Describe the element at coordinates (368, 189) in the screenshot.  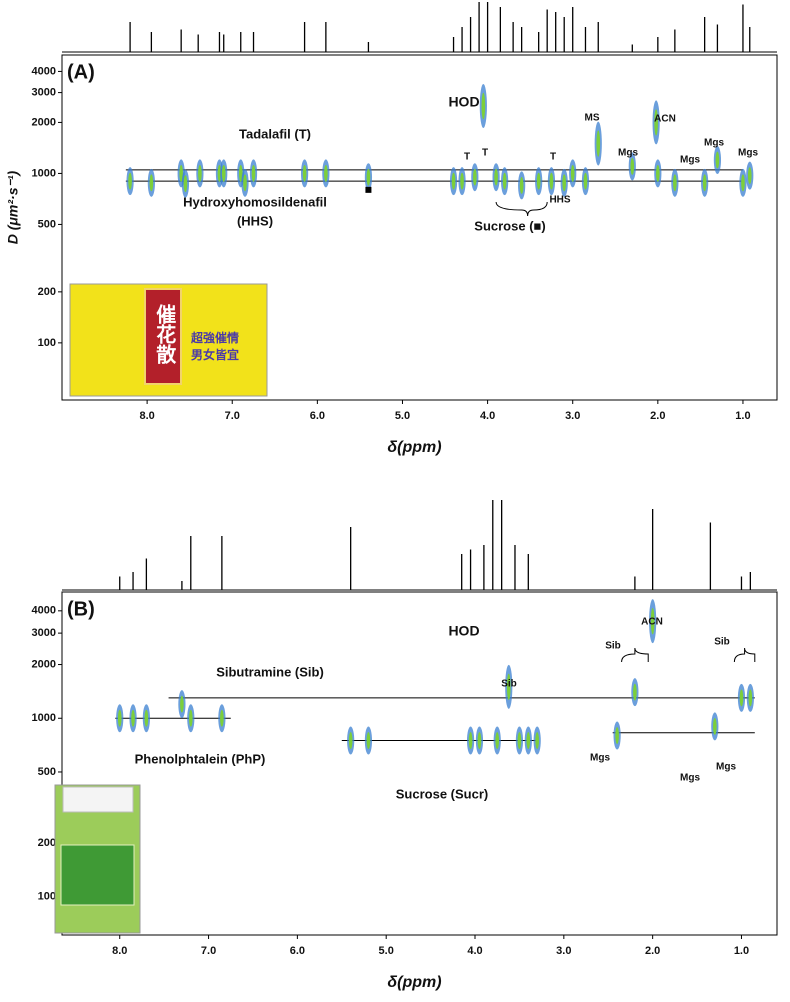
I see `sucrose-marker` at that location.